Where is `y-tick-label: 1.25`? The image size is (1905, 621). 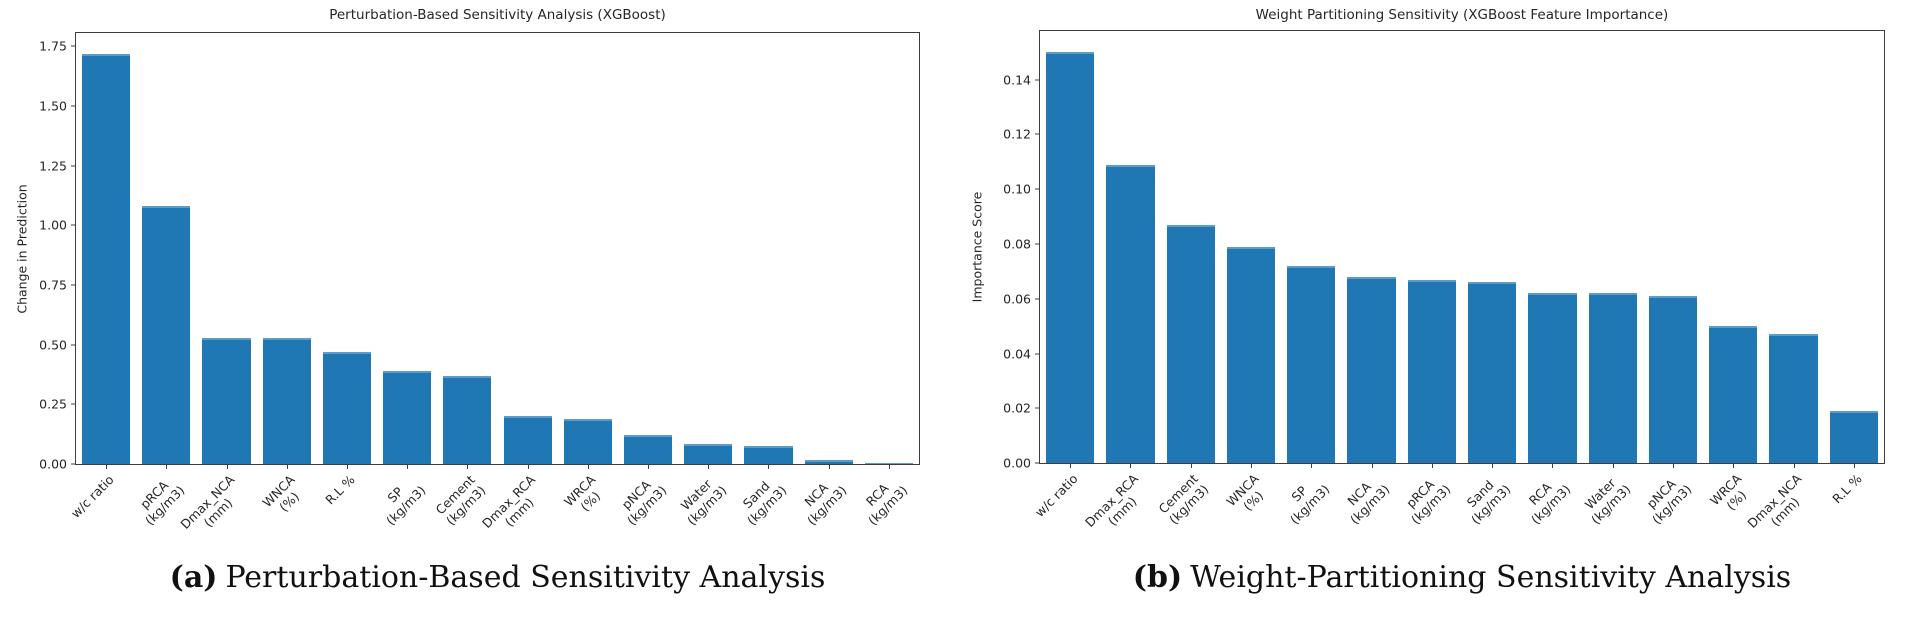
y-tick-label: 1.25 is located at coordinates (53, 166).